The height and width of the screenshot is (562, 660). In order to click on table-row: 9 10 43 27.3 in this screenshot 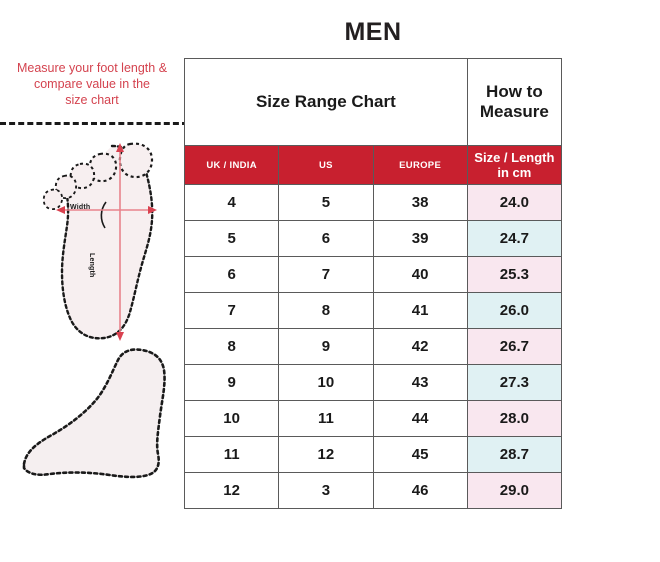, I will do `click(373, 382)`.